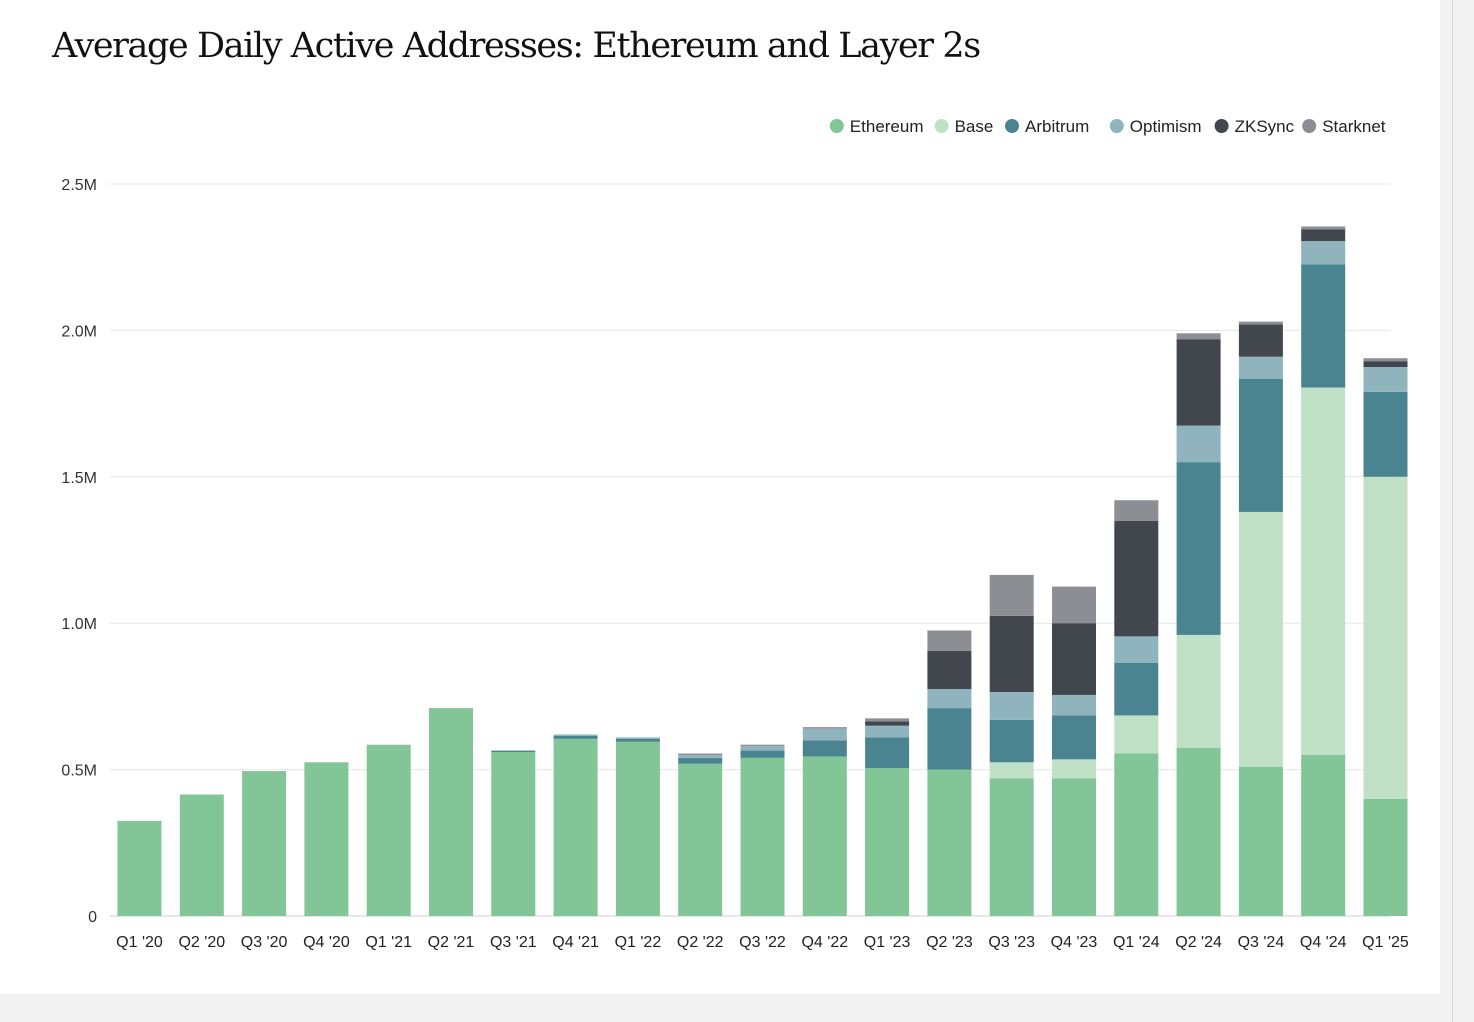 Image resolution: width=1474 pixels, height=1022 pixels. I want to click on legend-item-zksync: ZKSync, so click(1254, 126).